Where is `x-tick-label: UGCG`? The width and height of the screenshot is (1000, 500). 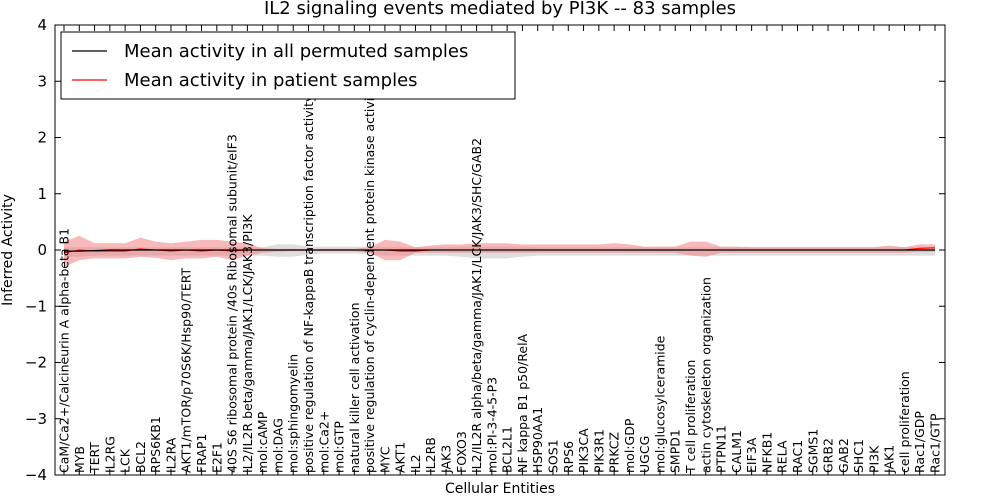
x-tick-label: UGCG is located at coordinates (644, 454).